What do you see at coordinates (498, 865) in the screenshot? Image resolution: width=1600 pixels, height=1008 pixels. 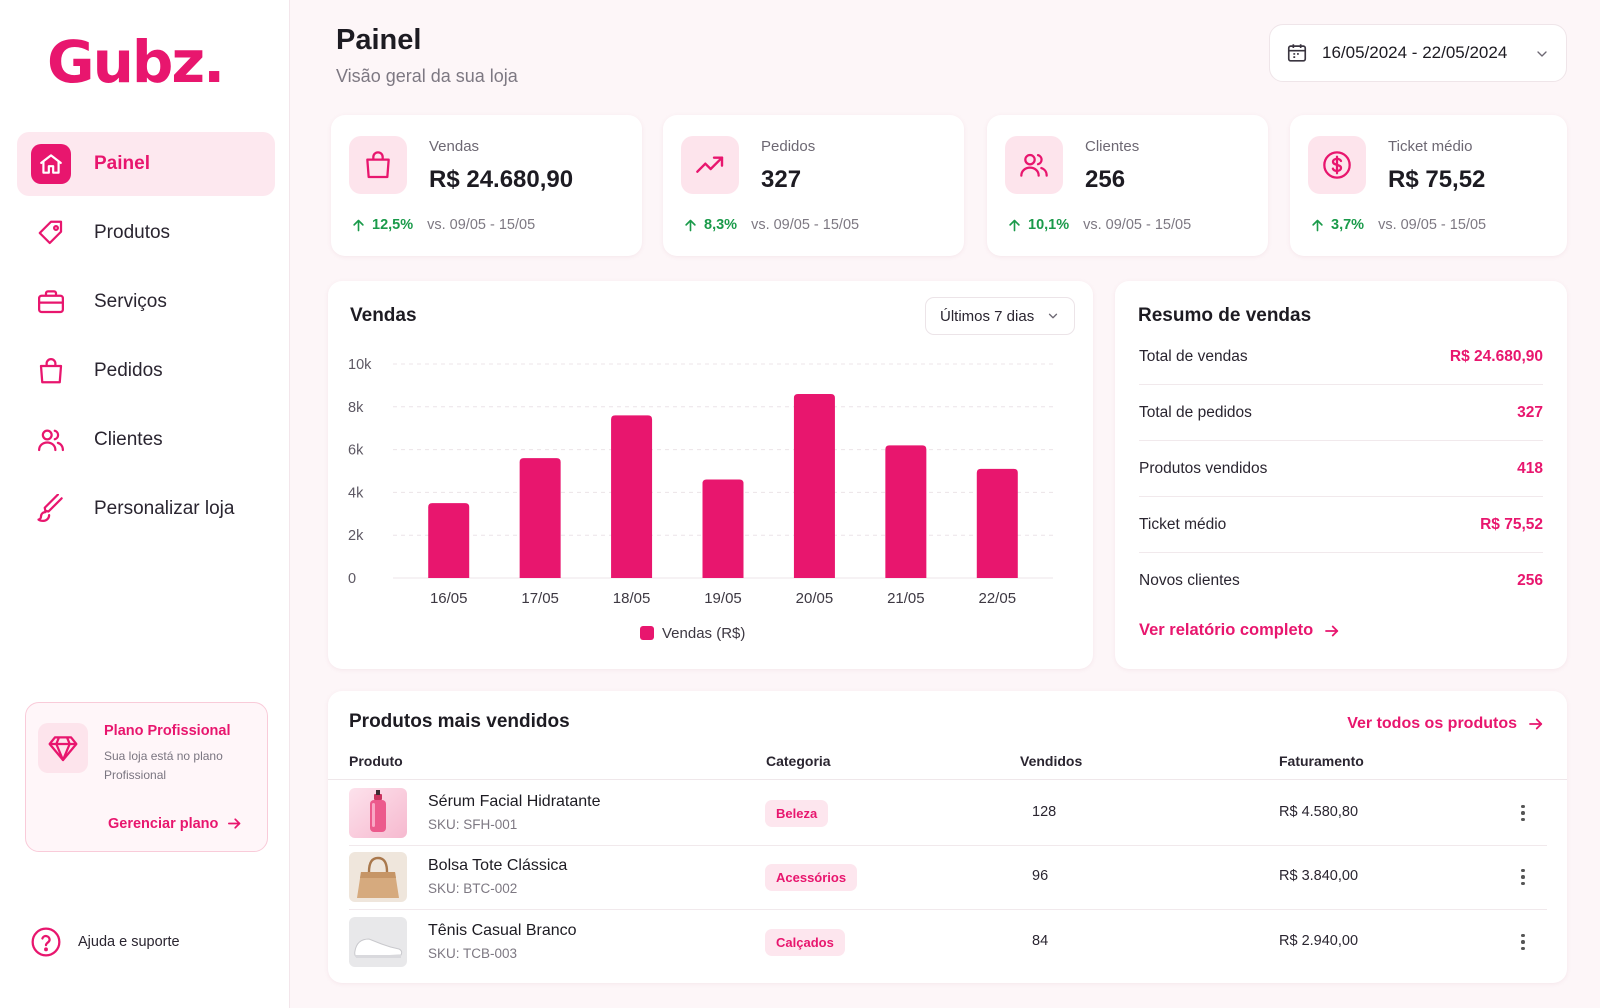 I see `product-name: Bolsa Tote Clássica` at bounding box center [498, 865].